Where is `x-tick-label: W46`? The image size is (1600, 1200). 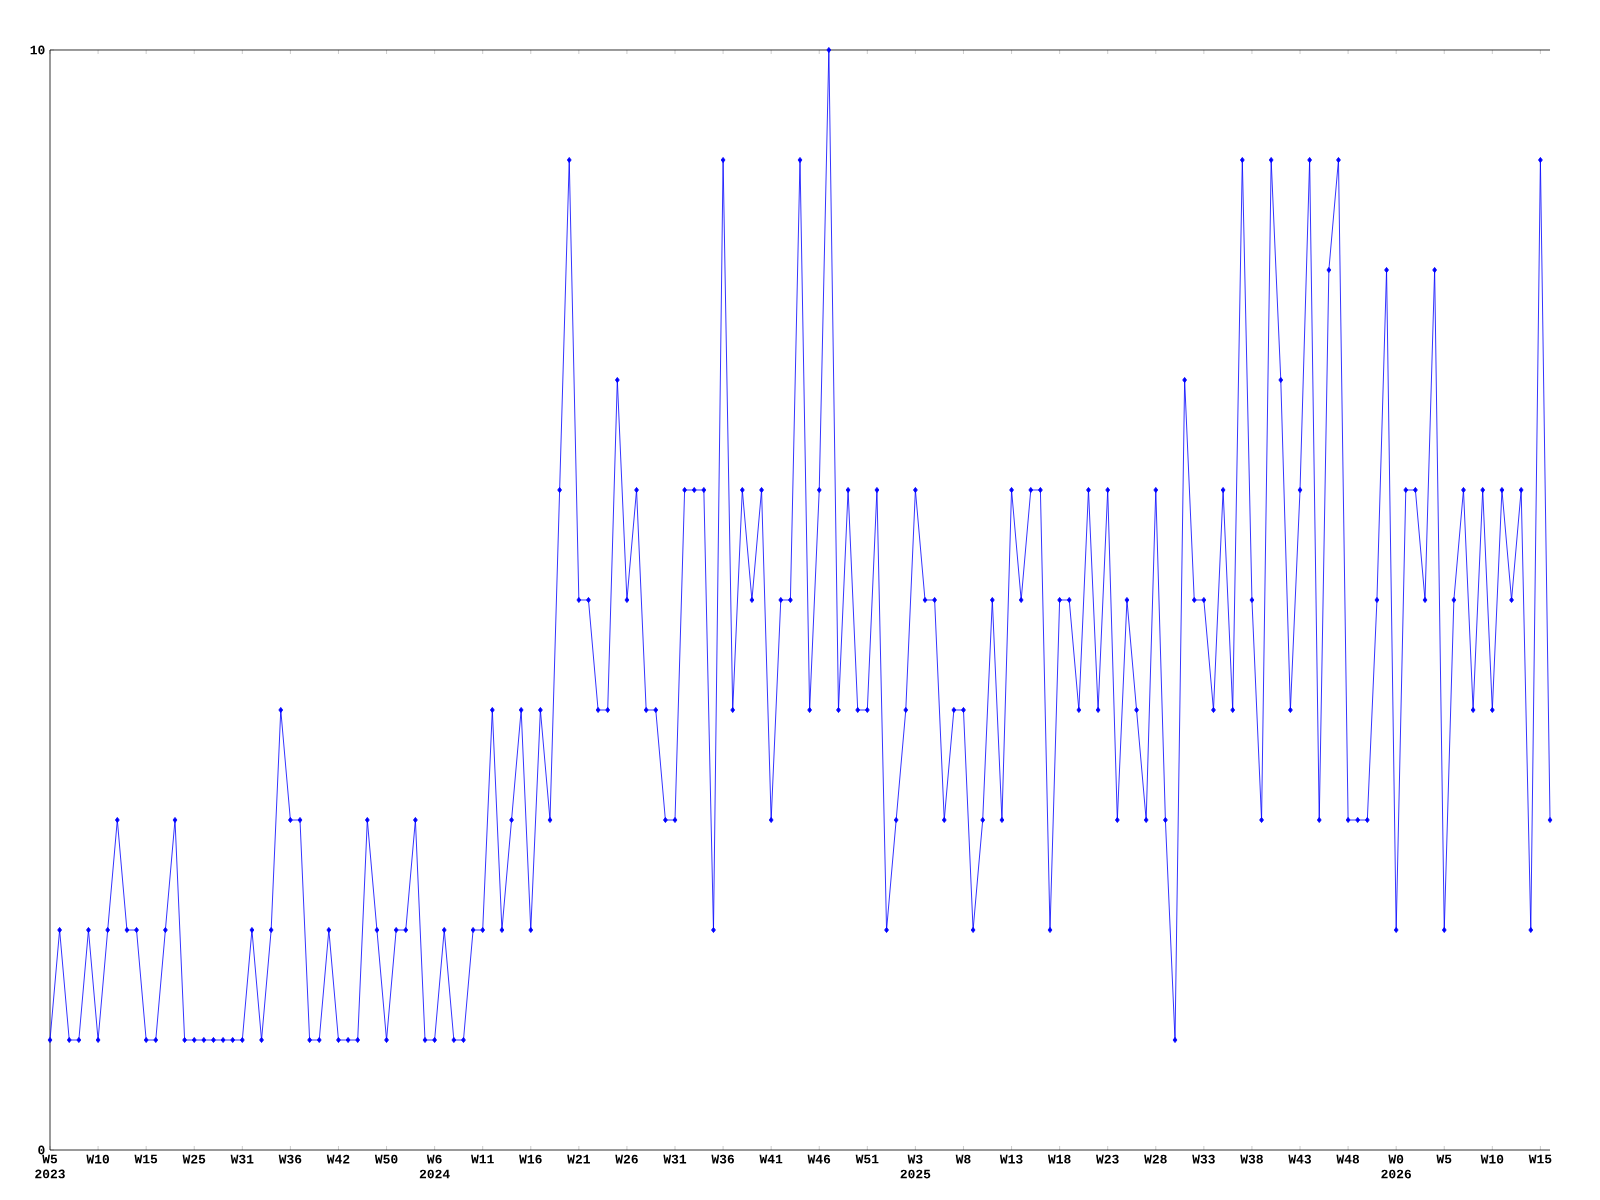 x-tick-label: W46 is located at coordinates (819, 1159).